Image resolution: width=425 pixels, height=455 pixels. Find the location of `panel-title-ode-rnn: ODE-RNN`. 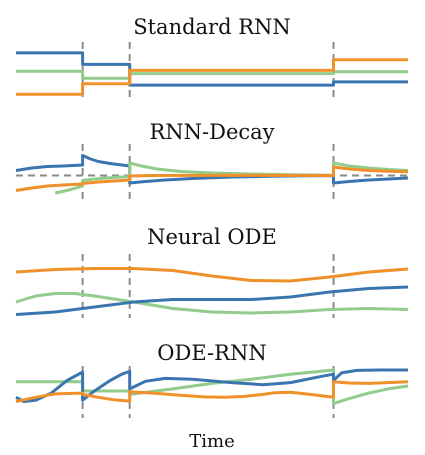

panel-title-ode-rnn: ODE-RNN is located at coordinates (211, 353).